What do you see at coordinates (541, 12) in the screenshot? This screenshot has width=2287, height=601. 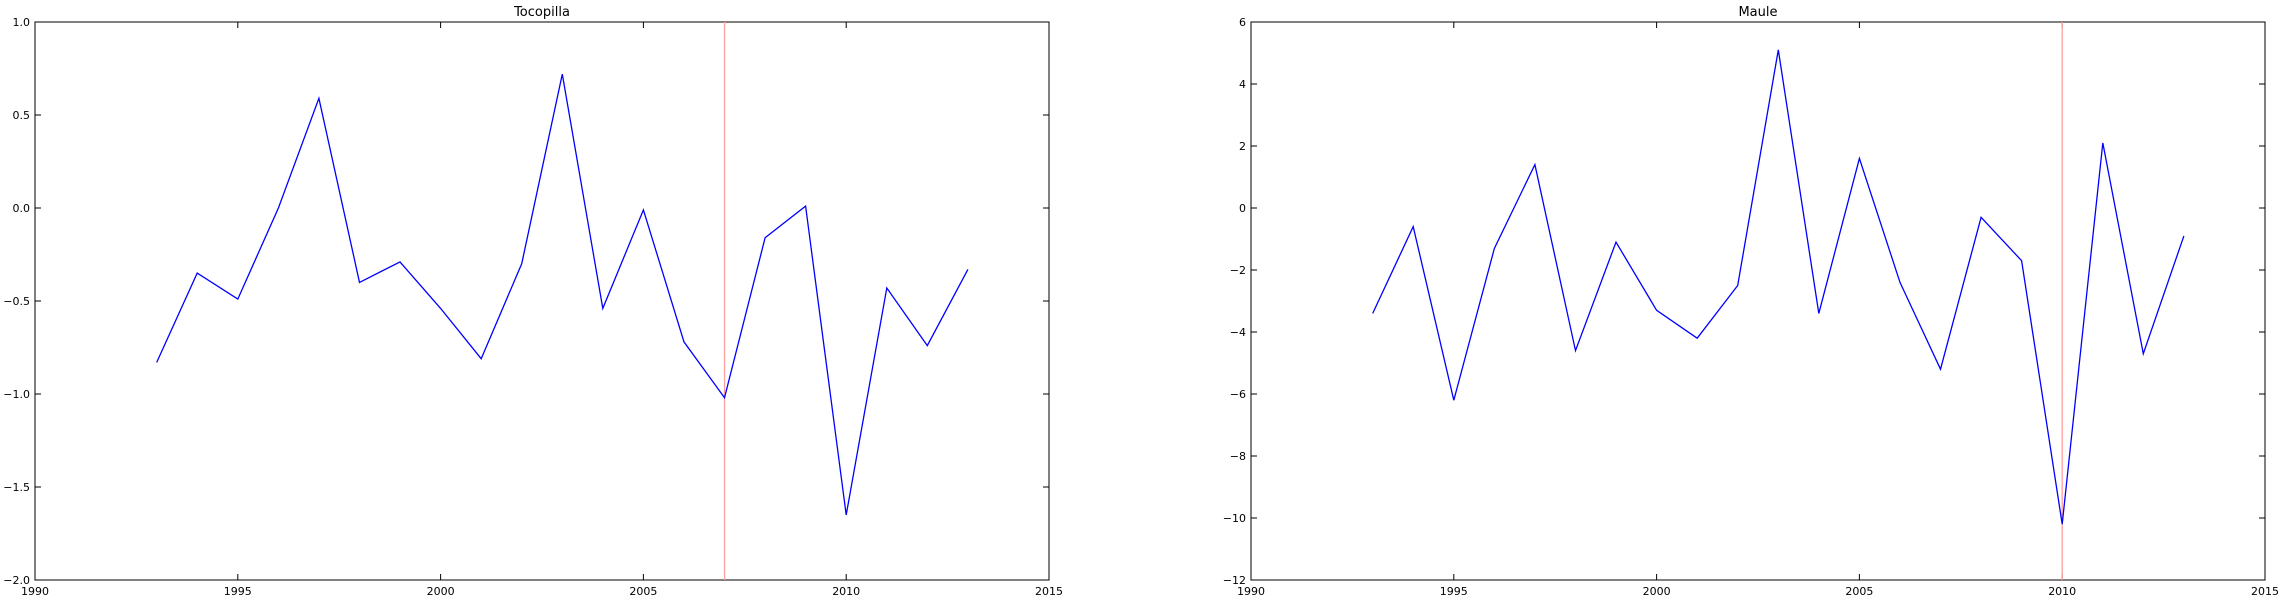 I see `chart-title: Tocopilla` at bounding box center [541, 12].